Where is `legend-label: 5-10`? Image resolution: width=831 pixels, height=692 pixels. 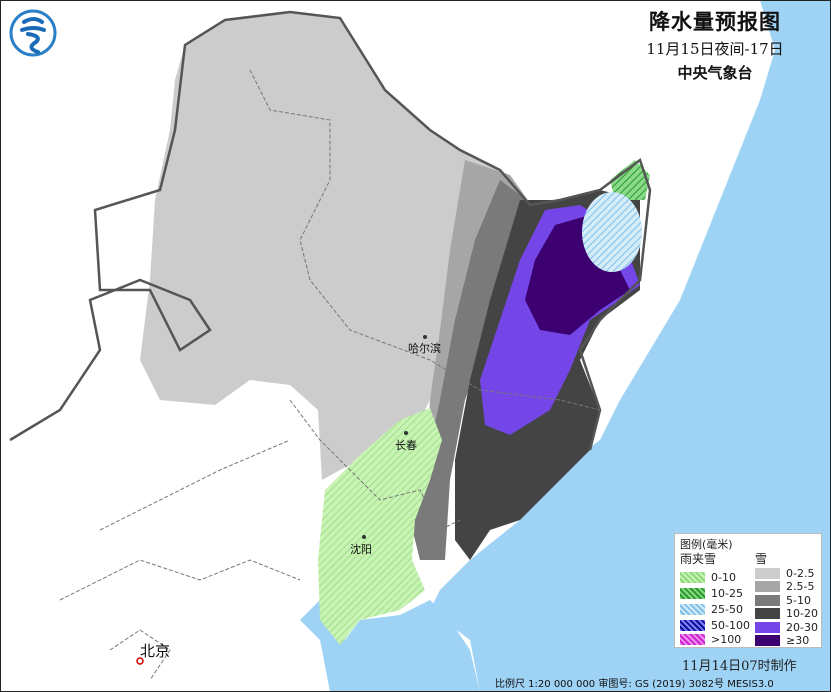 legend-label: 5-10 is located at coordinates (798, 600).